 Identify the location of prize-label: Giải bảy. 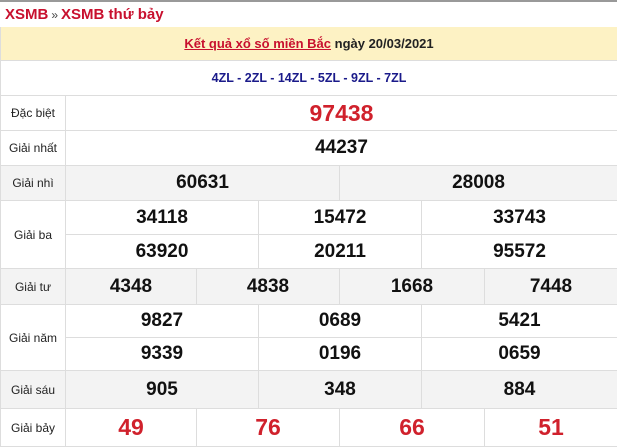
(33, 427).